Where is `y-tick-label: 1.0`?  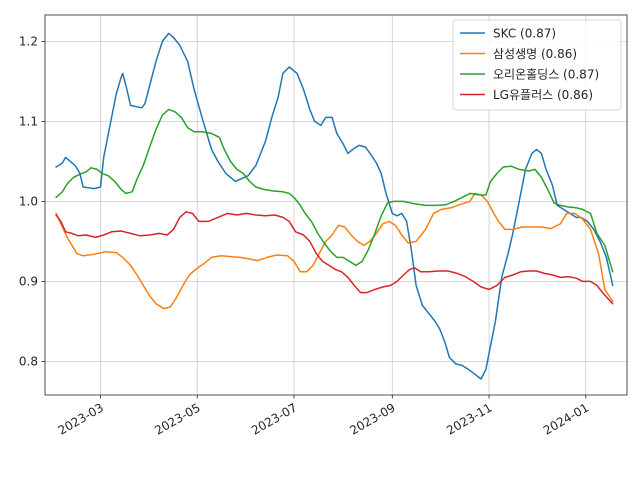
y-tick-label: 1.0 is located at coordinates (28, 201).